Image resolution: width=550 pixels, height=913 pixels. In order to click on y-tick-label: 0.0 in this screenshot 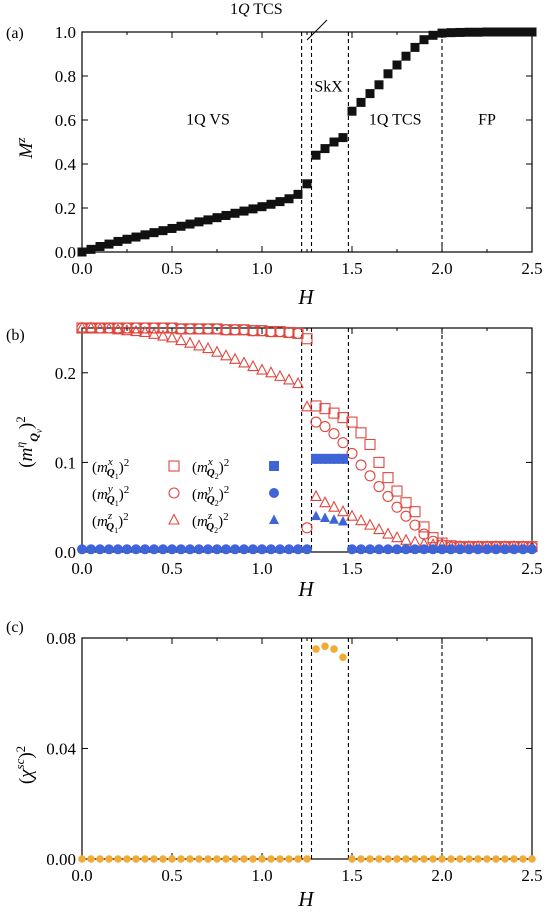, I will do `click(65, 252)`.